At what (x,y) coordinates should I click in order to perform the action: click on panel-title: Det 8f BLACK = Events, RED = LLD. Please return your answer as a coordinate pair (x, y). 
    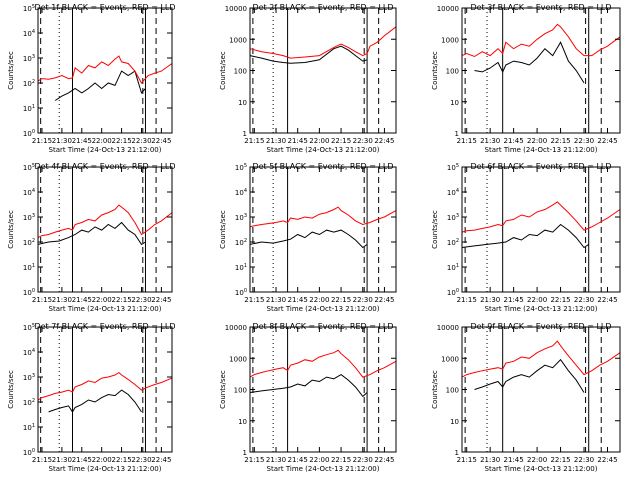
    Looking at the image, I should click on (322, 326).